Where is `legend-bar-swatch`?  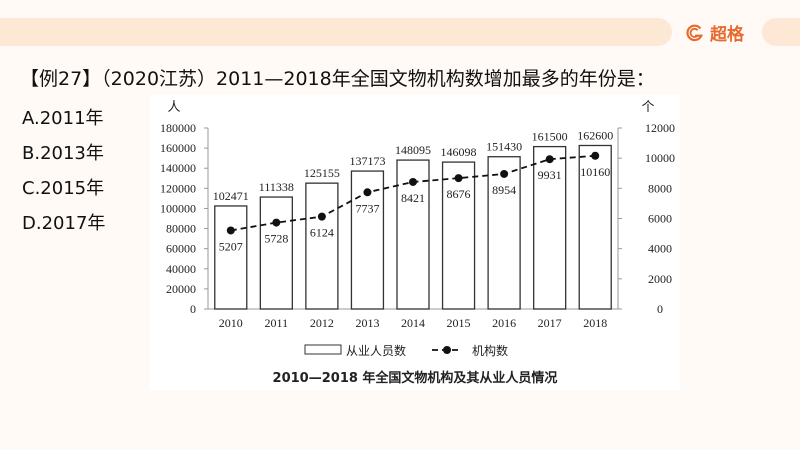 legend-bar-swatch is located at coordinates (323, 349).